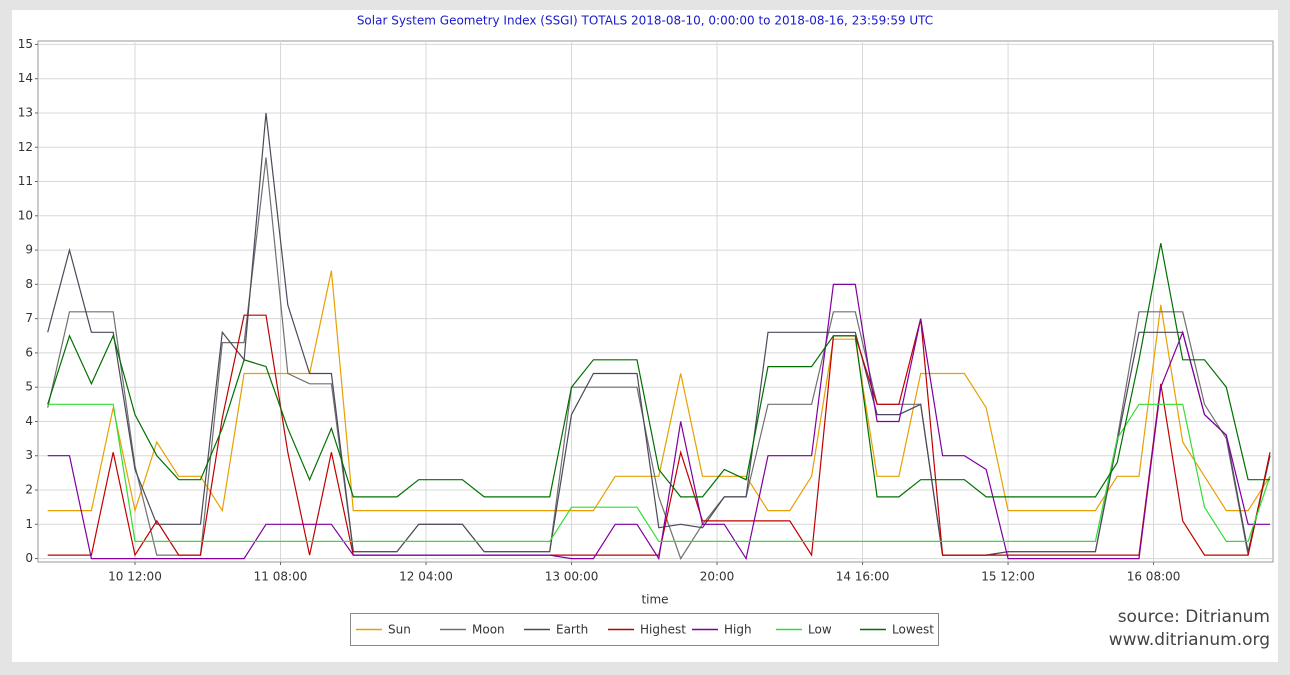 This screenshot has height=675, width=1290. I want to click on source-url: www.ditrianum.org, so click(1189, 640).